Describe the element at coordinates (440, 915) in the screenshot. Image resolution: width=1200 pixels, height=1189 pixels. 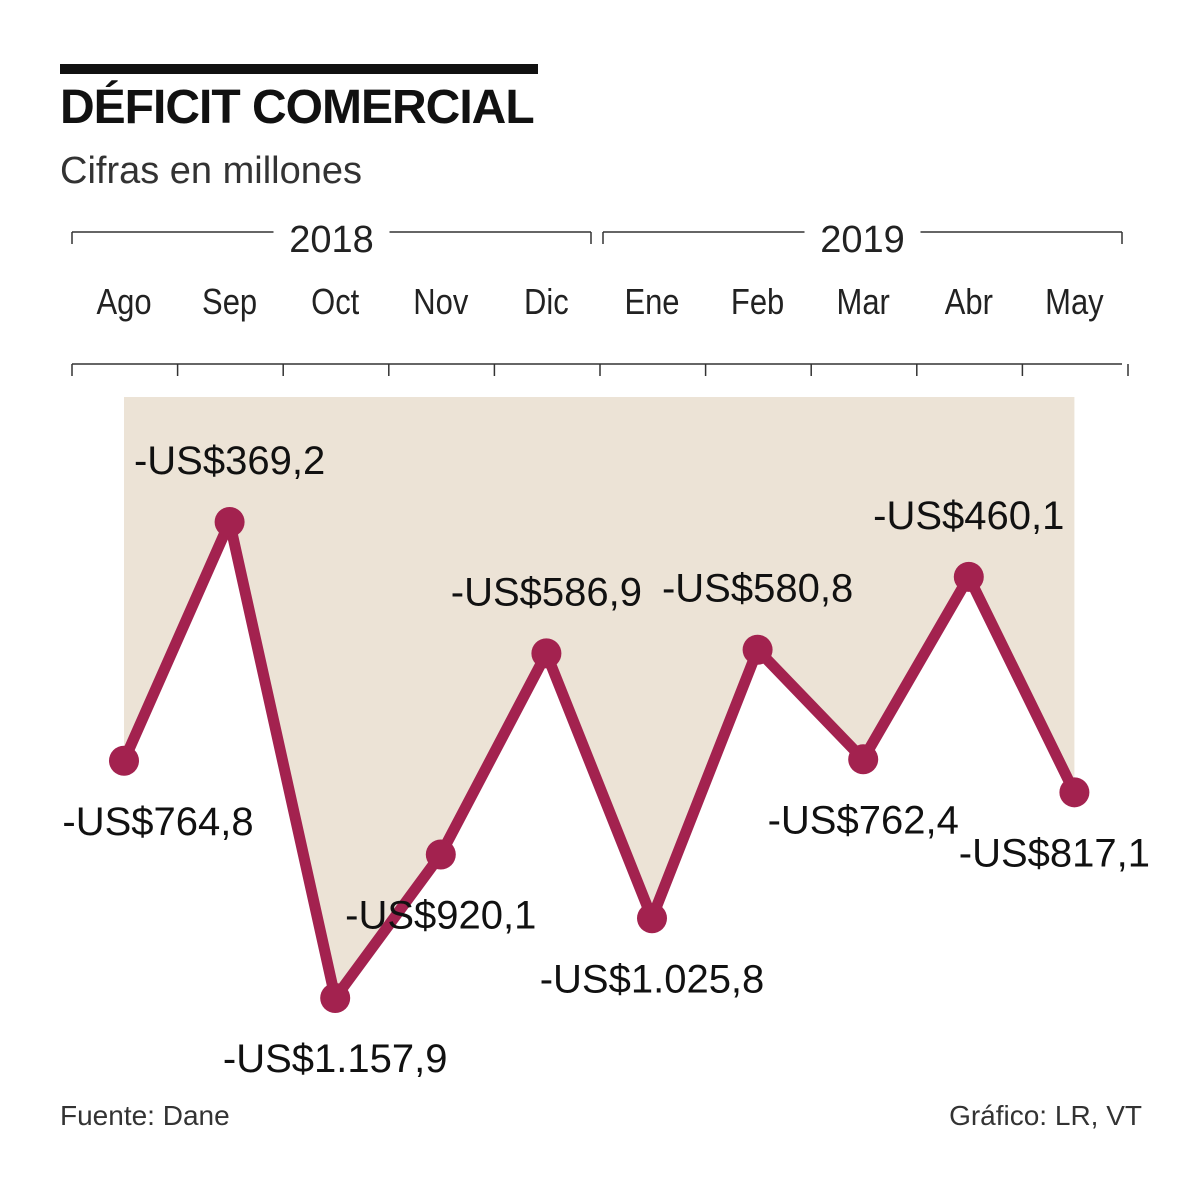
I see `data-label: -US$920,1` at that location.